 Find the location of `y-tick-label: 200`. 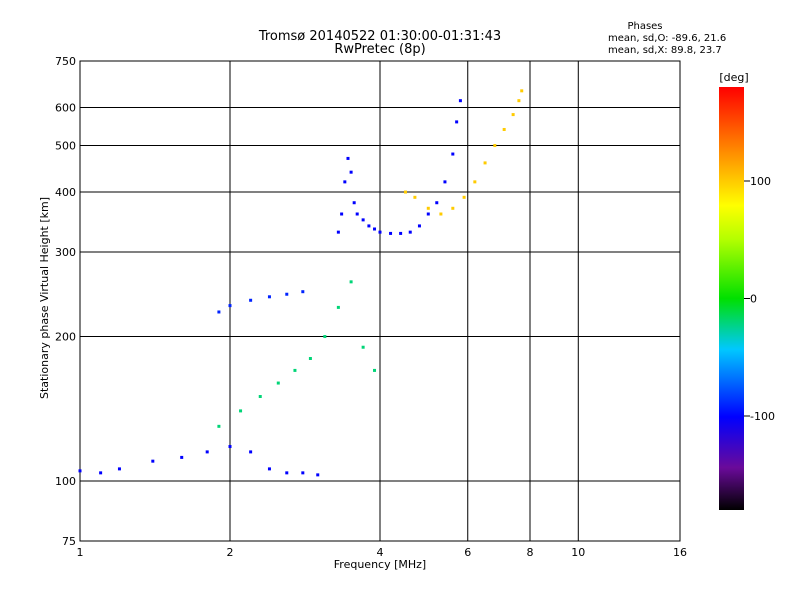

y-tick-label: 200 is located at coordinates (65, 337).